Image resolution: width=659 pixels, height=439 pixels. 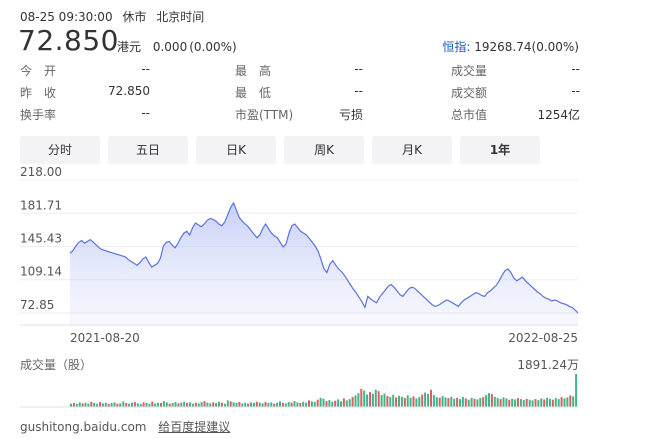 I want to click on tab-one-year: 1年, so click(x=500, y=150).